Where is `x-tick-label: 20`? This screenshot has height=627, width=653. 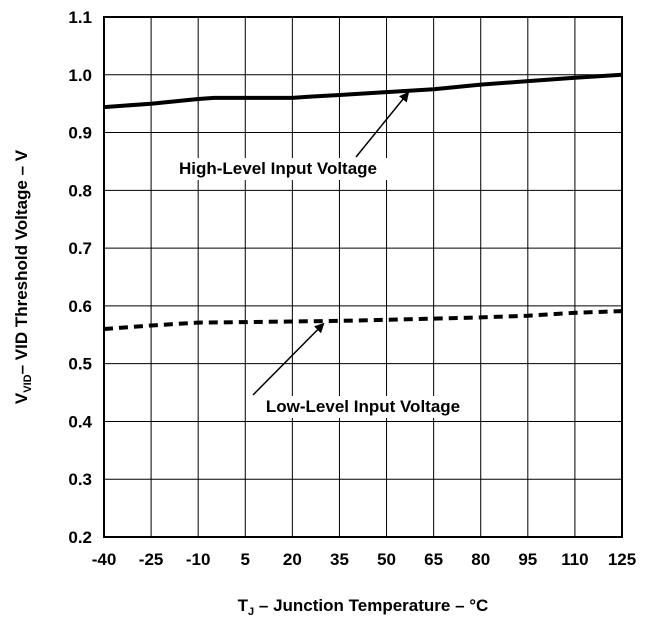
x-tick-label: 20 is located at coordinates (292, 559).